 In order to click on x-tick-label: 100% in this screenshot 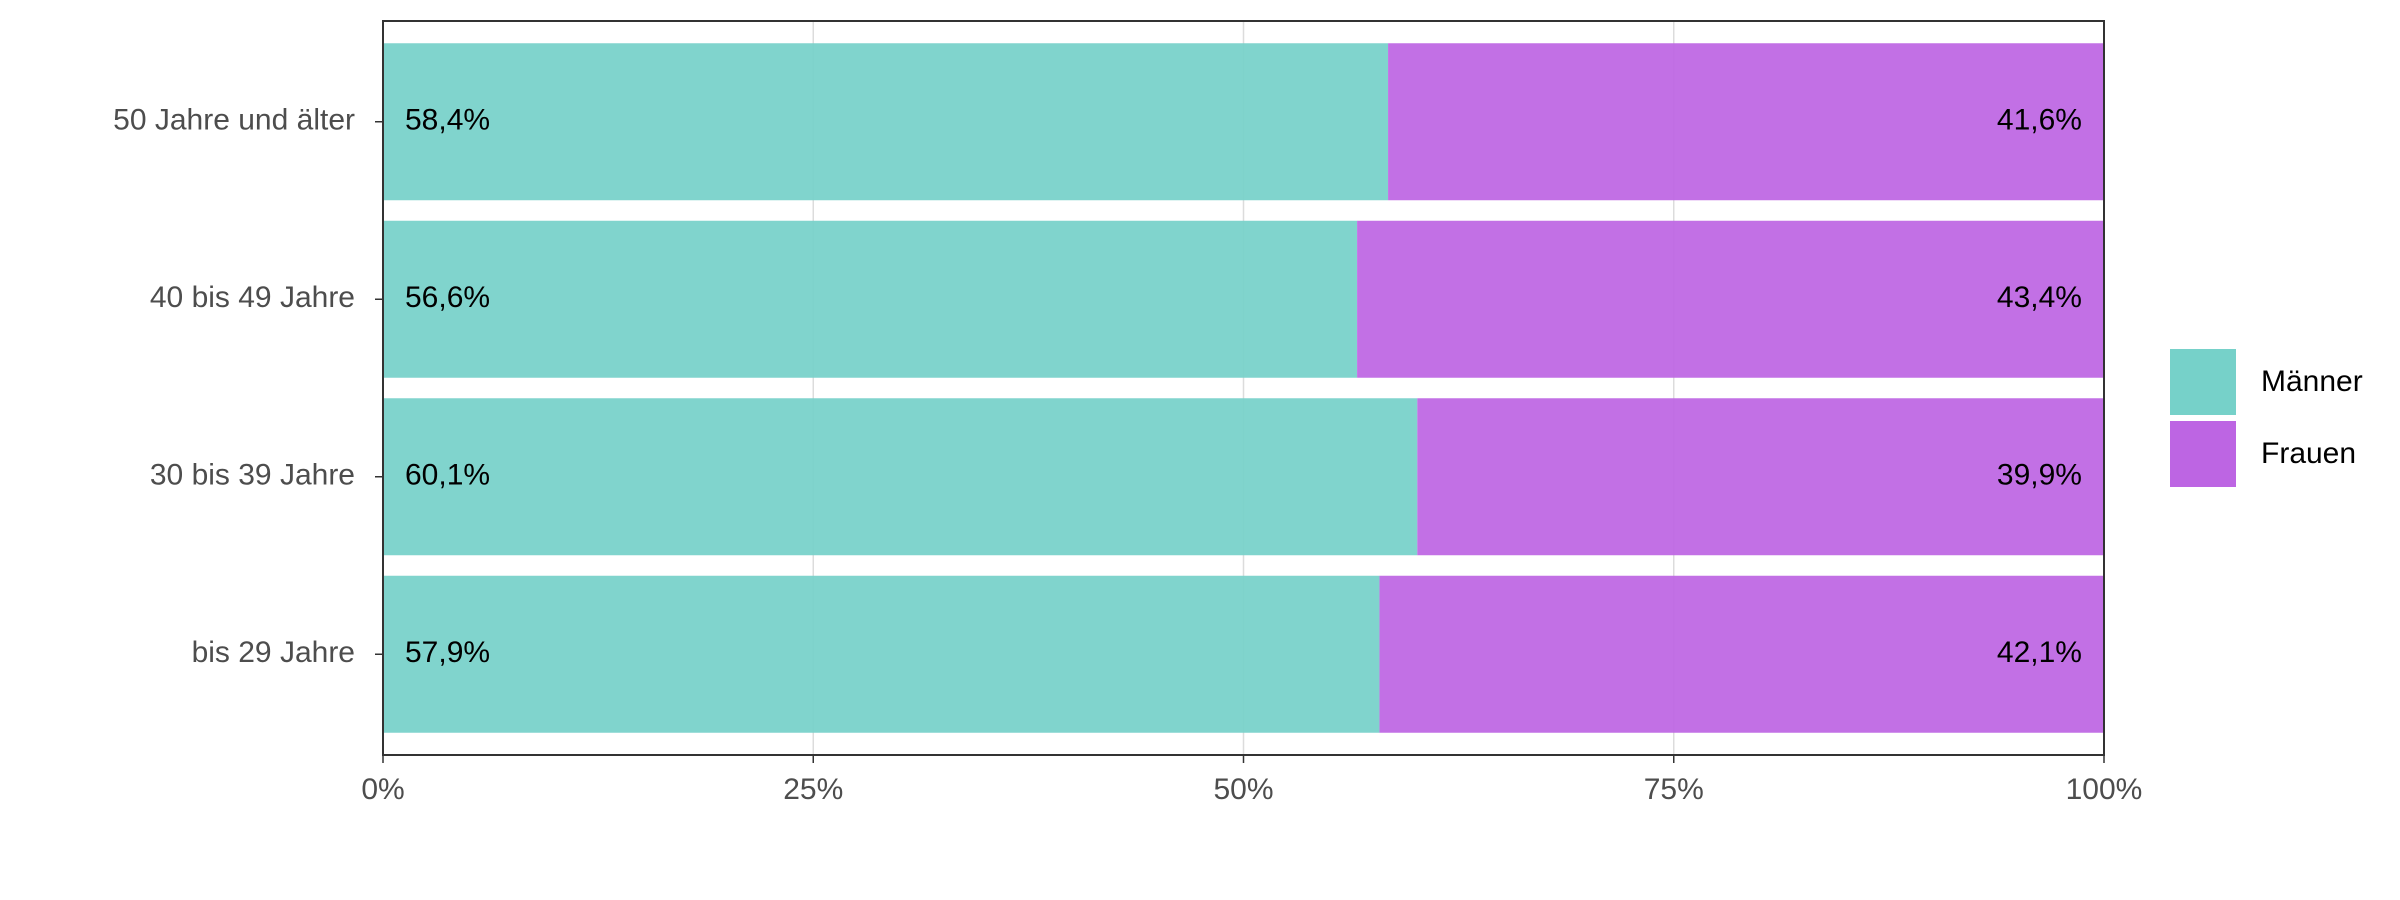, I will do `click(2104, 789)`.